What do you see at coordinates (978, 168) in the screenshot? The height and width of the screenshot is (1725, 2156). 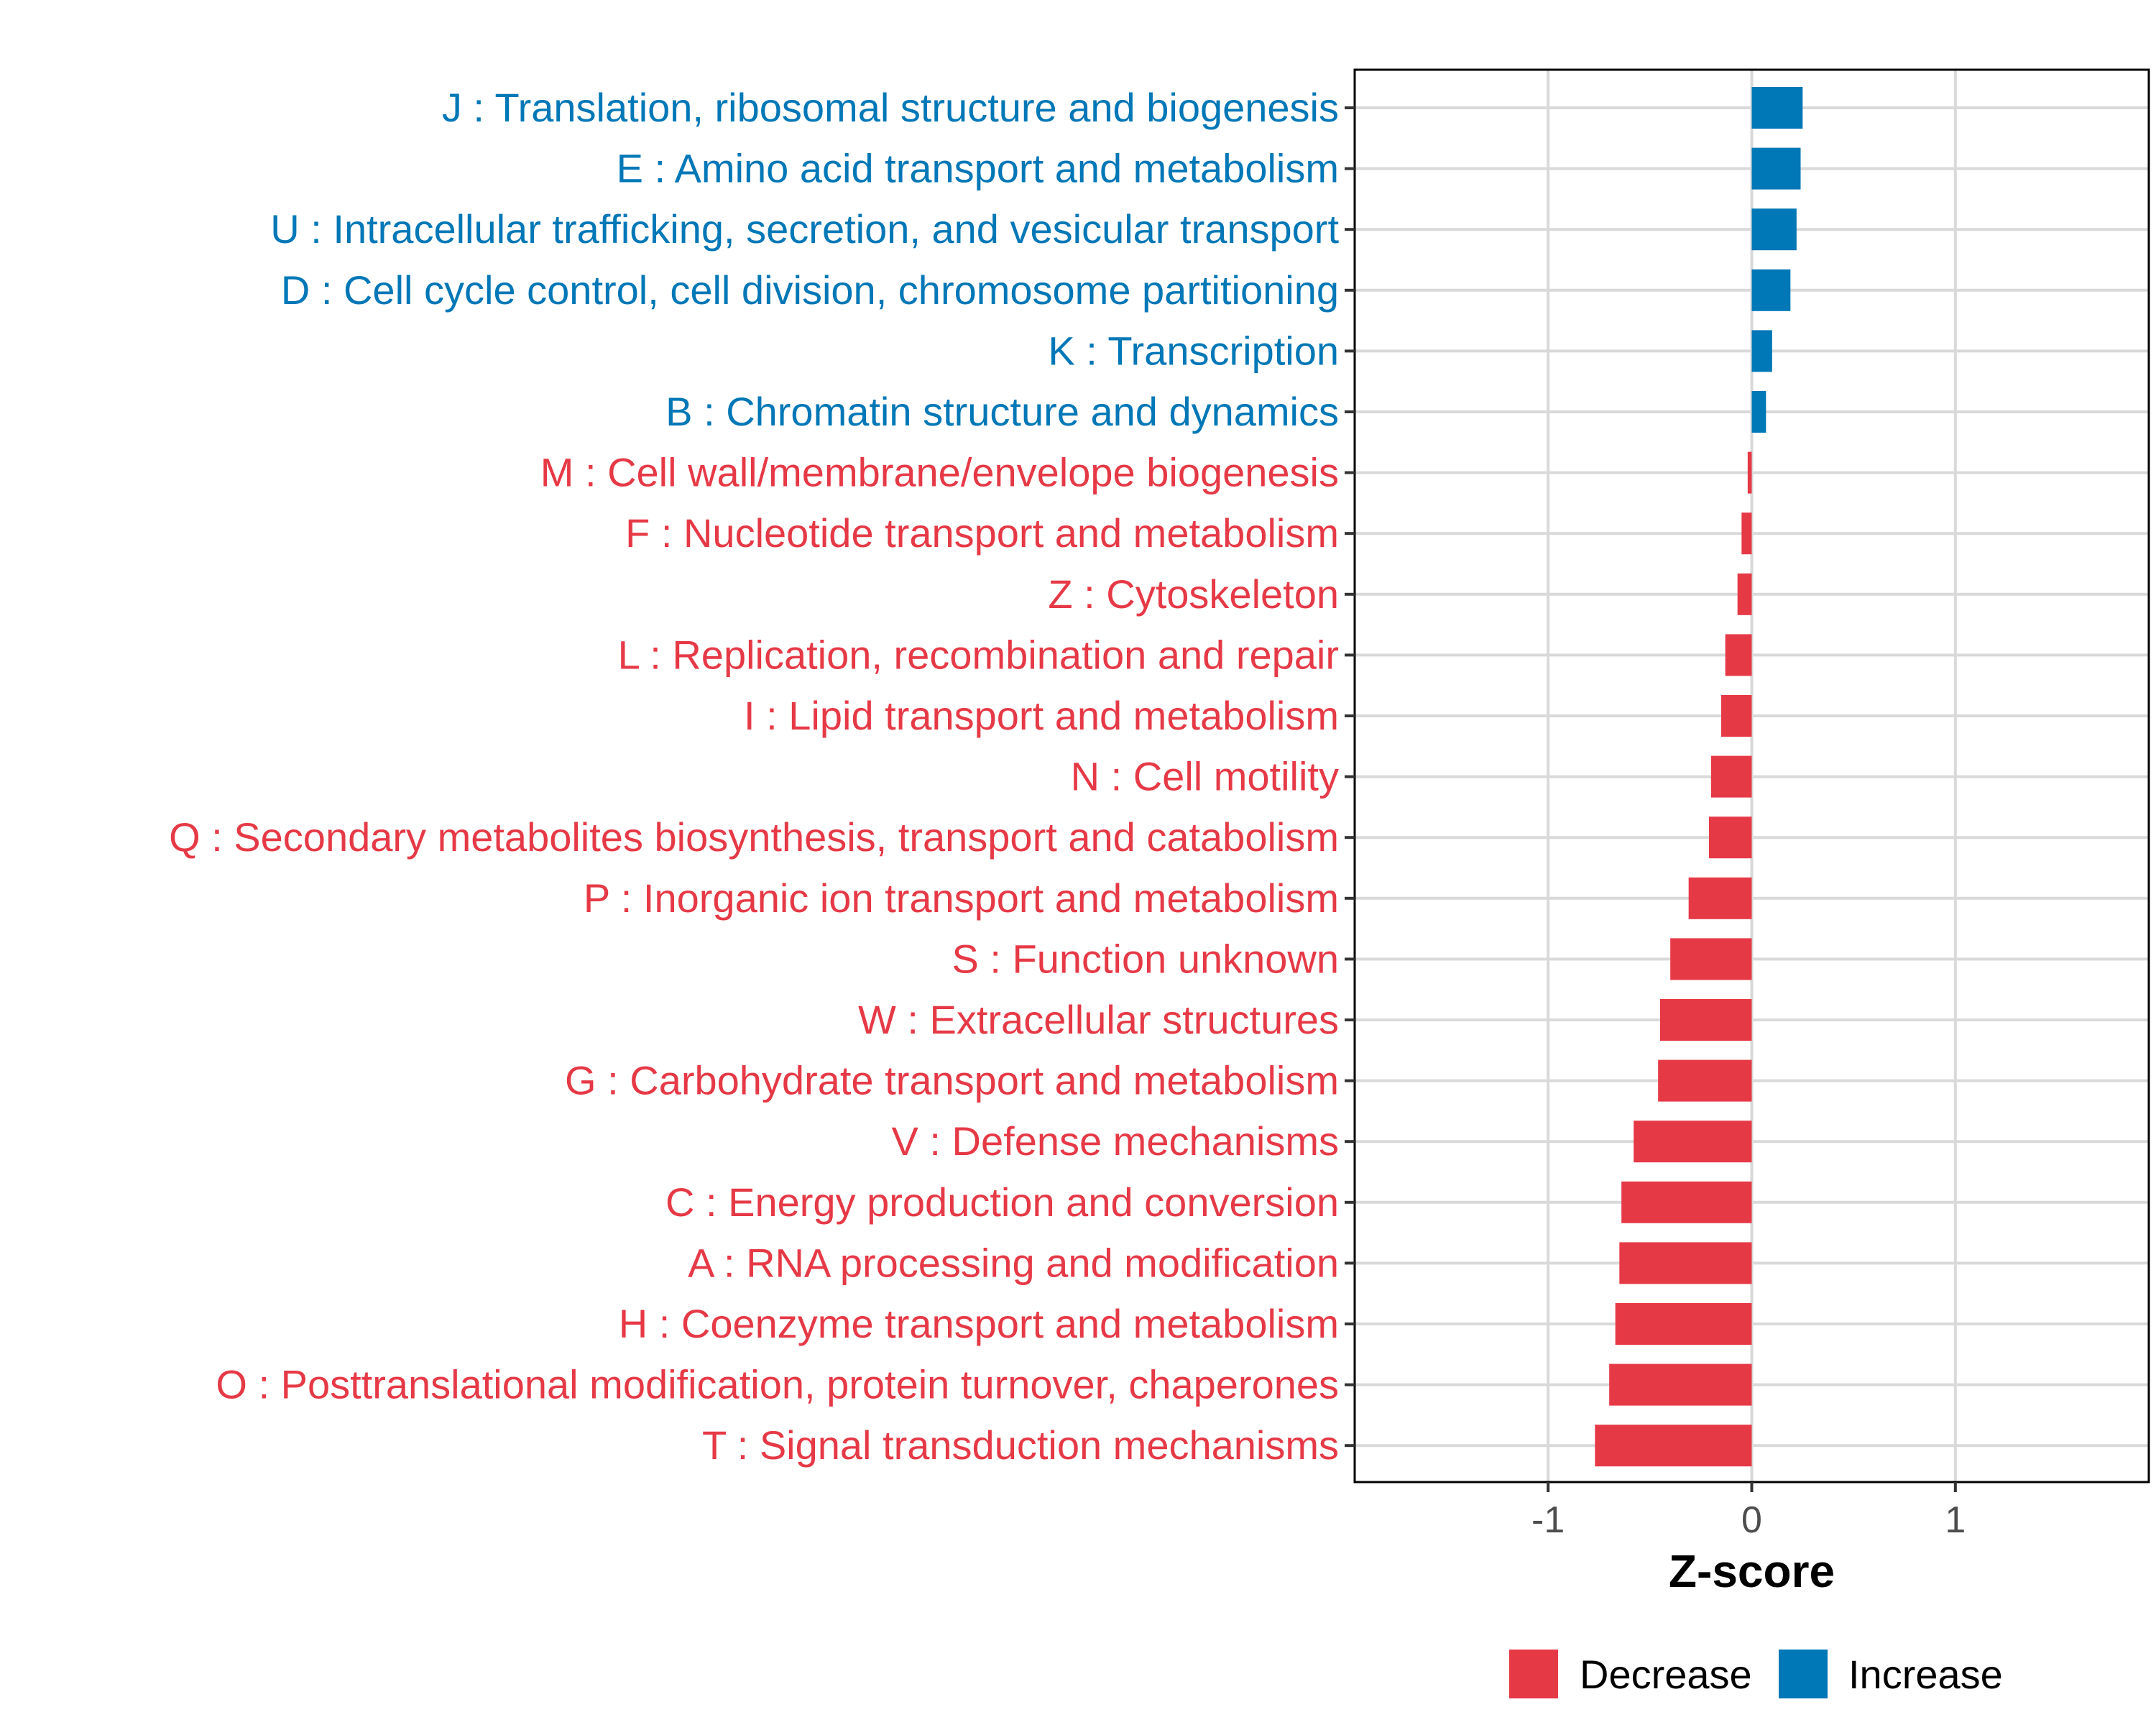 I see `category-label: E : Amino acid transport and metabolism` at bounding box center [978, 168].